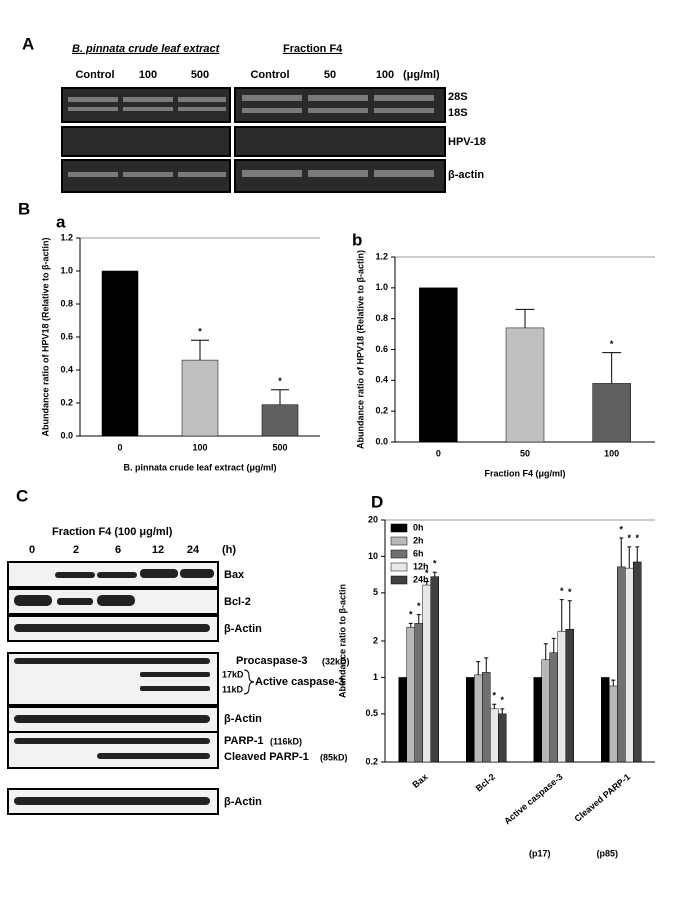 This screenshot has height=913, width=685. What do you see at coordinates (286, 741) in the screenshot?
I see `row-label: (116kD)` at bounding box center [286, 741].